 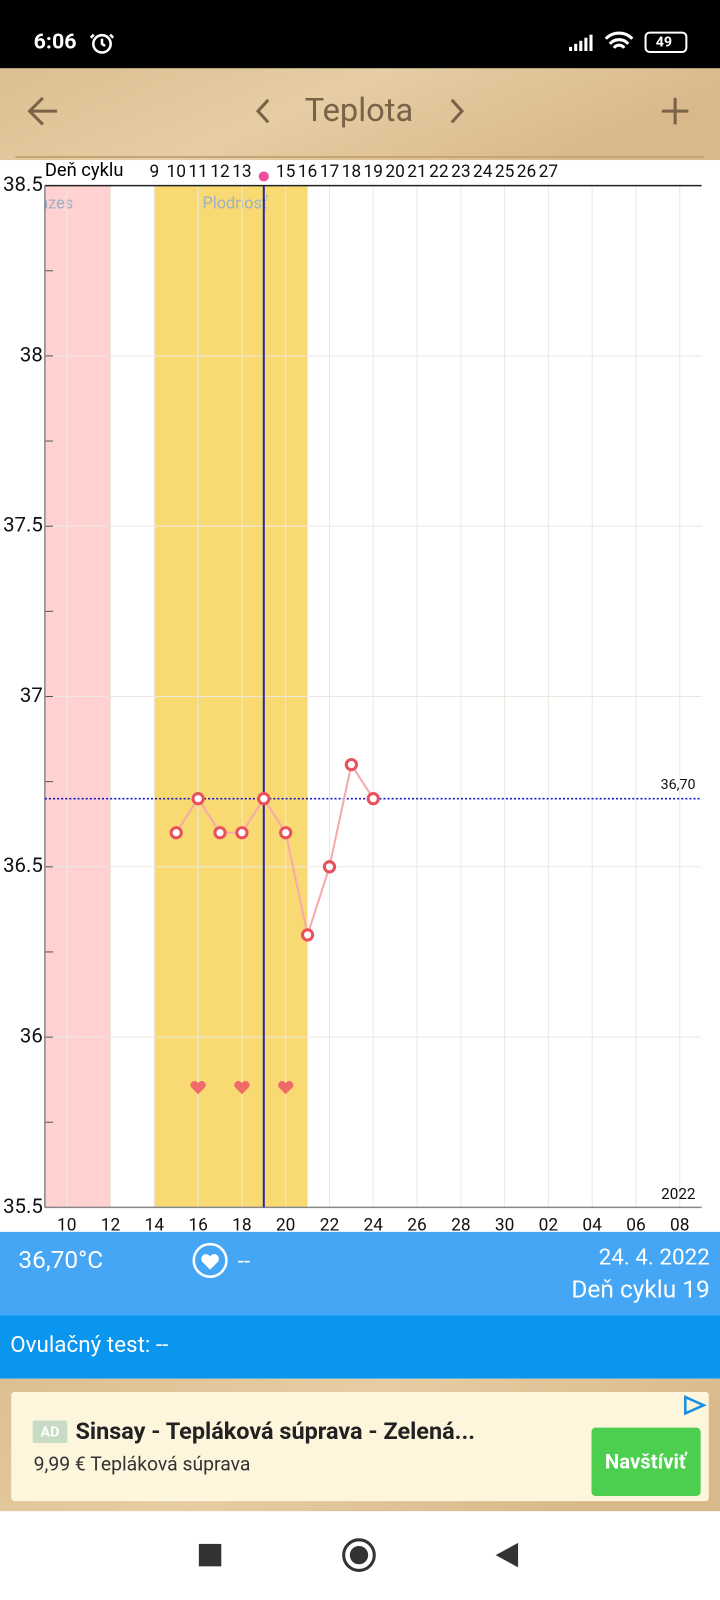 I want to click on battery-level: 49, so click(x=664, y=43).